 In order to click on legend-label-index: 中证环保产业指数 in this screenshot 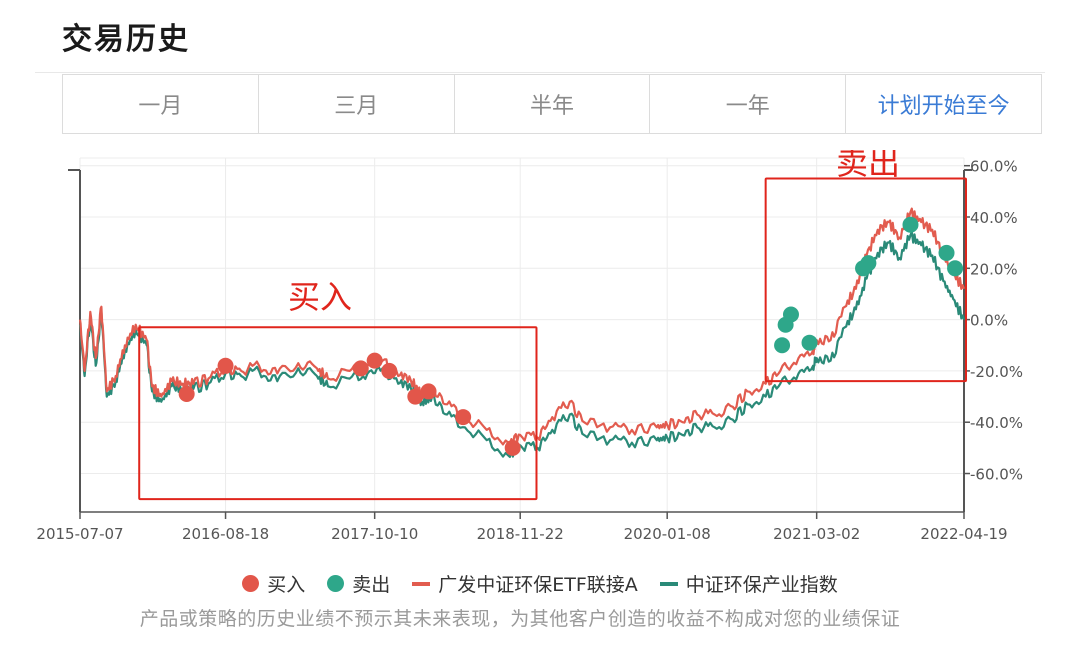, I will do `click(761, 585)`.